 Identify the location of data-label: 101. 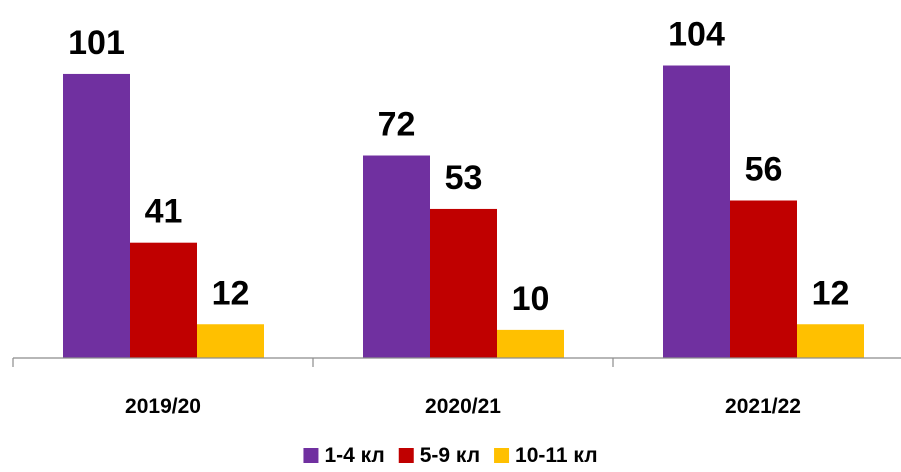
(96, 43).